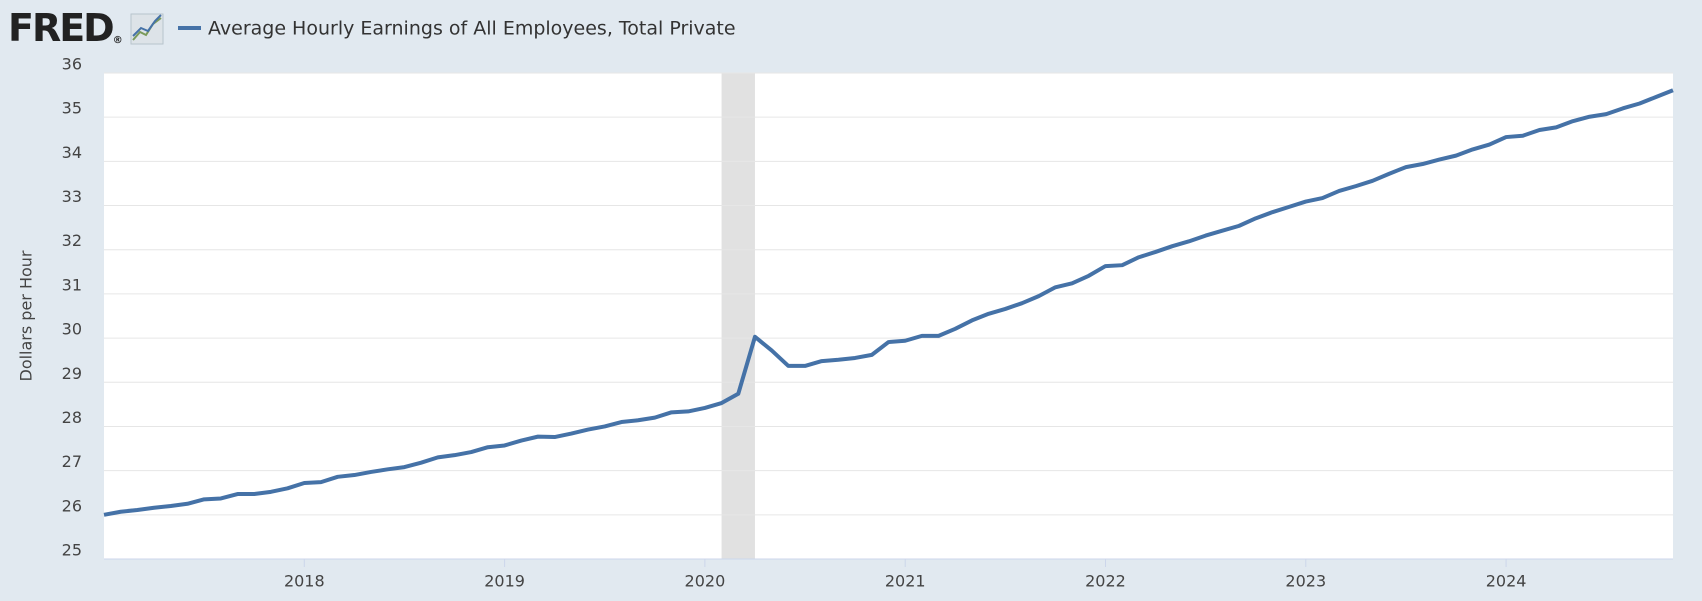 The height and width of the screenshot is (601, 1702). Describe the element at coordinates (72, 373) in the screenshot. I see `y-tick-label: 29` at that location.